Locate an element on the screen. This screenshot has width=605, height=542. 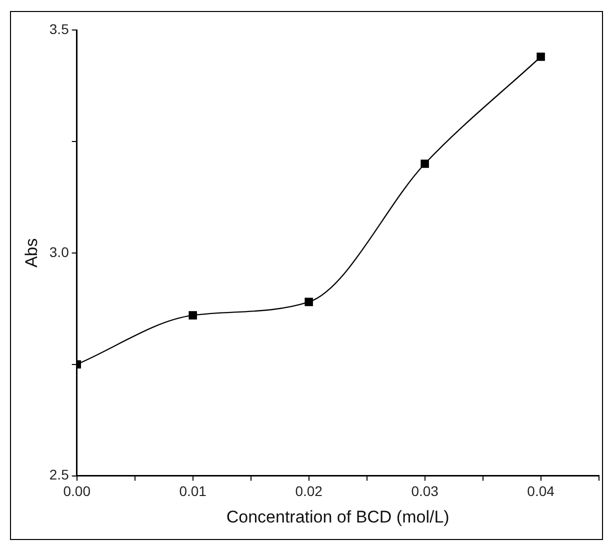
x-tick-label: 0.02 is located at coordinates (309, 491).